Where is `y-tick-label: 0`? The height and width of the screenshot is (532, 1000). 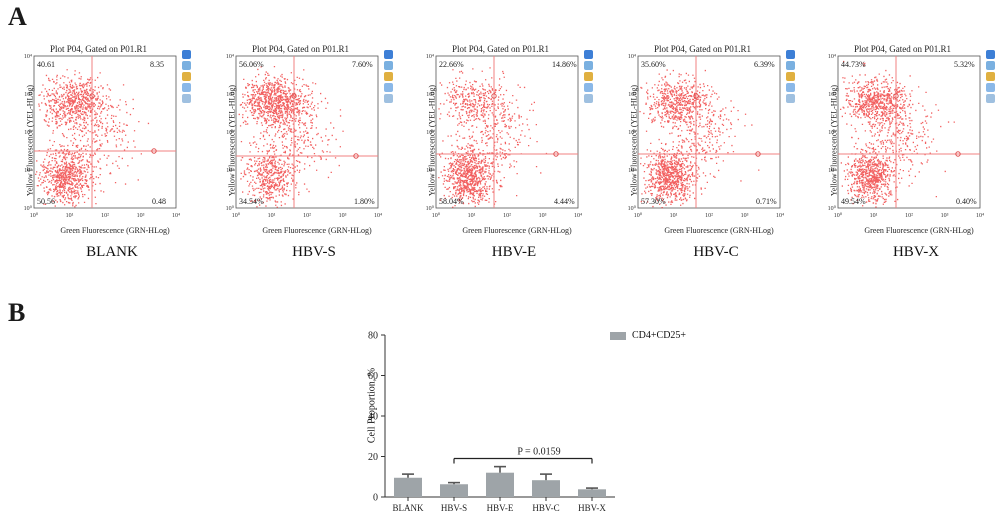 y-tick-label: 0 is located at coordinates (375, 498).